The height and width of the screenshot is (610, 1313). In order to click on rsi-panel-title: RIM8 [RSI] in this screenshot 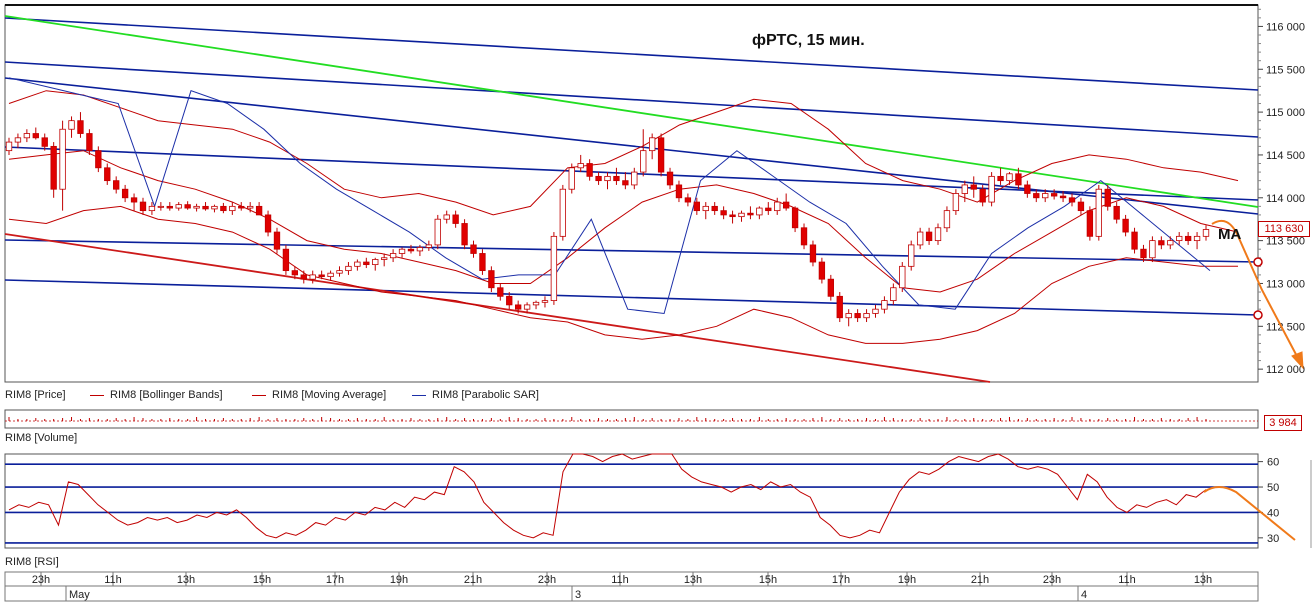, I will do `click(32, 562)`.